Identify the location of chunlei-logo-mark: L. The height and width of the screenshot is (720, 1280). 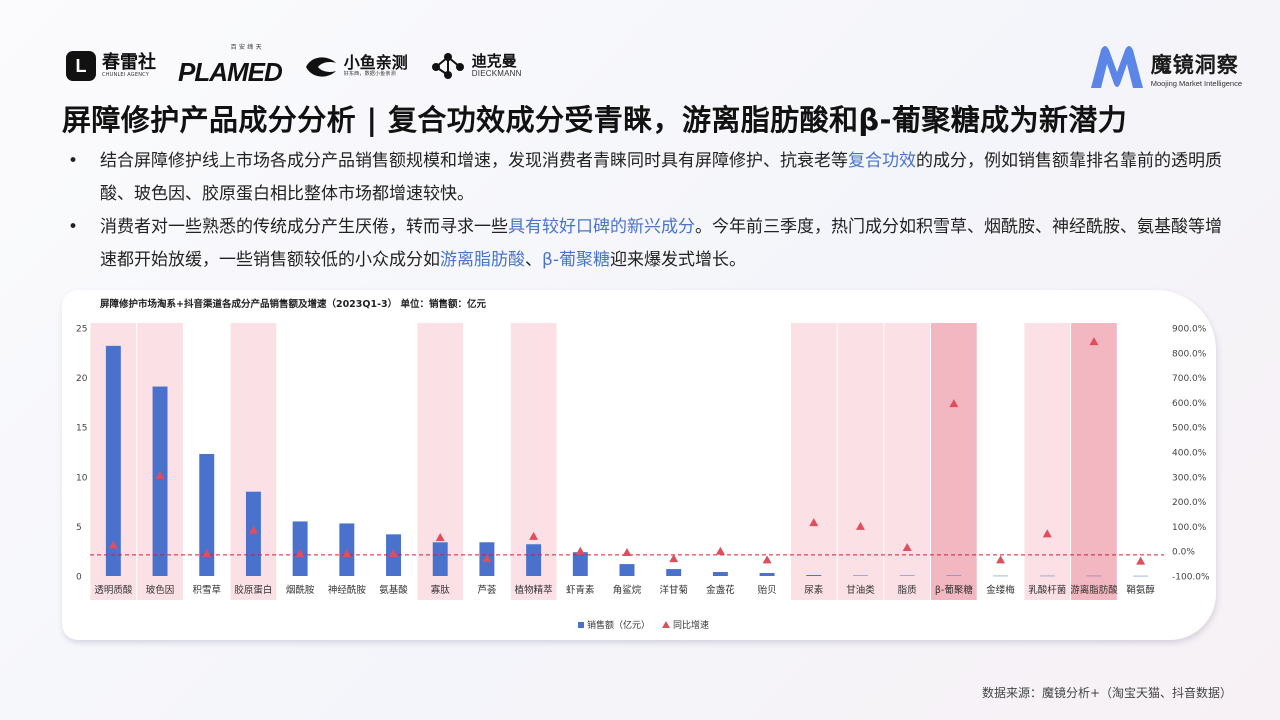
(81, 66).